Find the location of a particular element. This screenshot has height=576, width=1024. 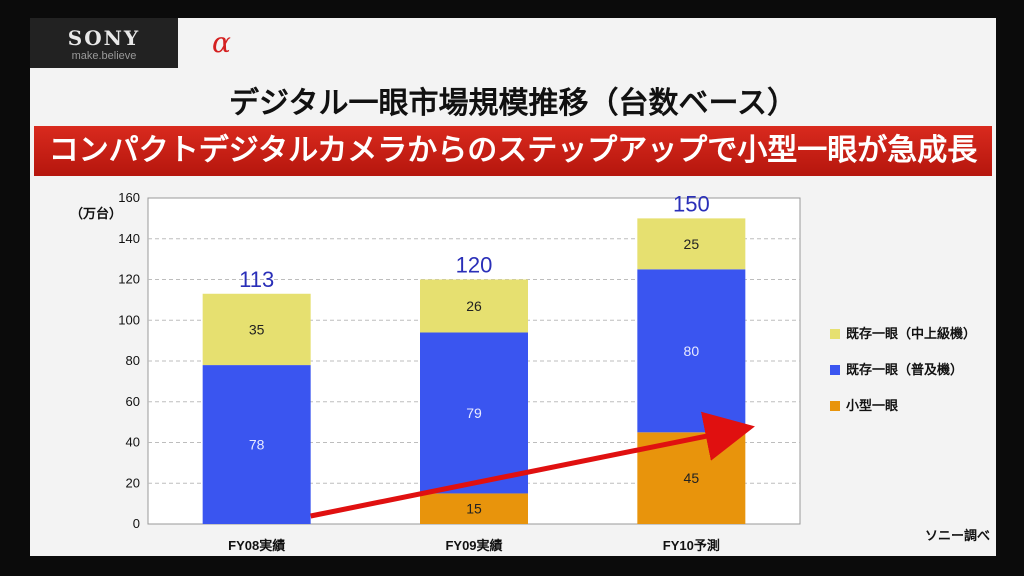

bar-total-label: 120 is located at coordinates (474, 265).